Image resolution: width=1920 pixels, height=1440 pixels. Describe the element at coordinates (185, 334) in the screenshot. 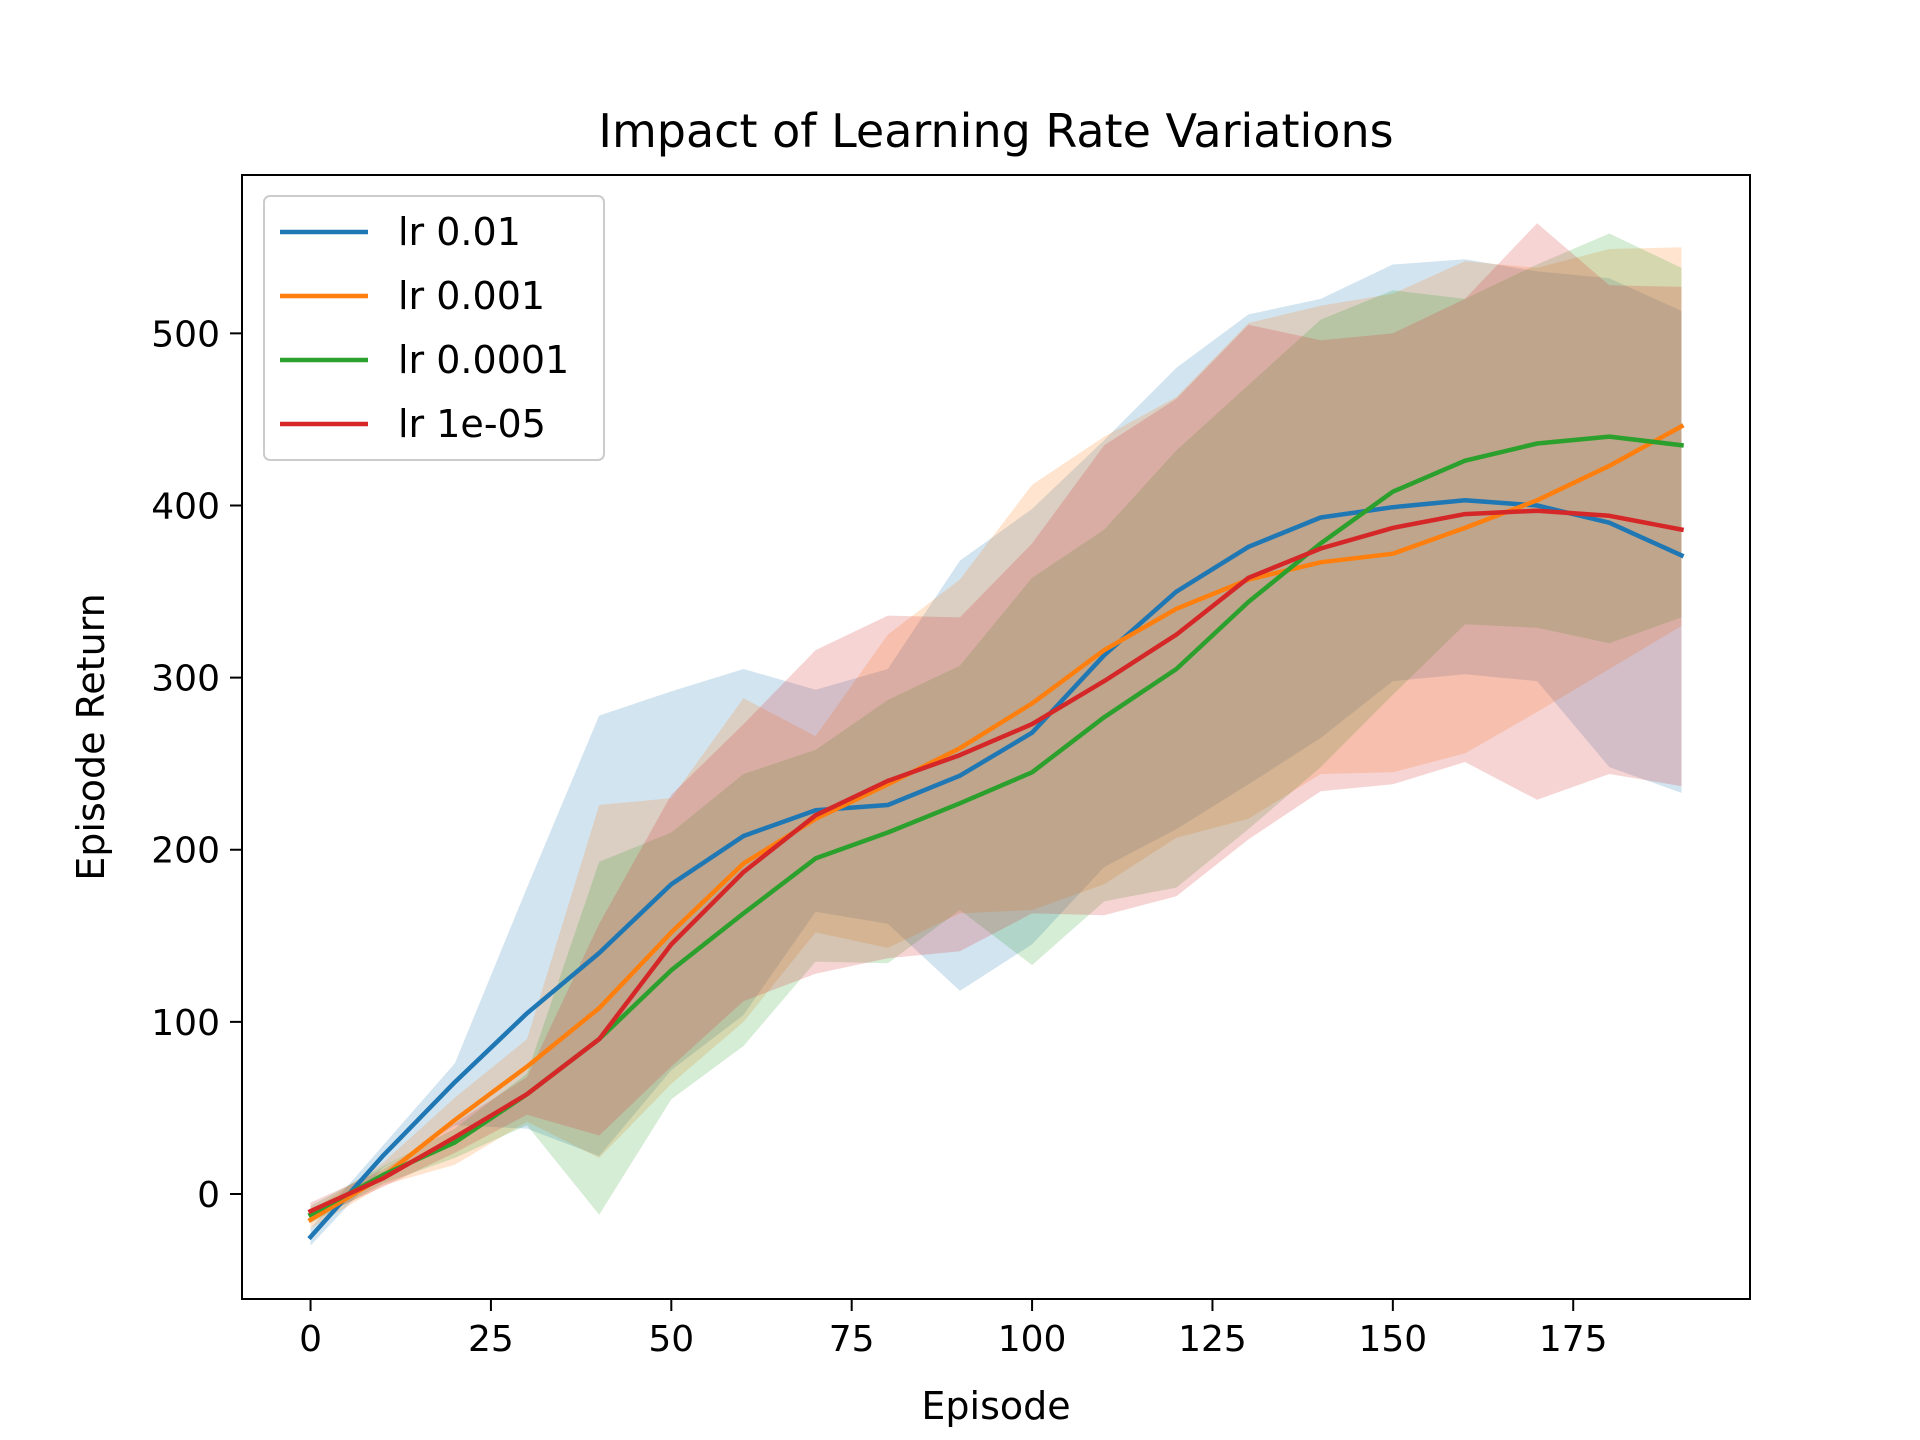

I see `y-tick-label: 500` at that location.